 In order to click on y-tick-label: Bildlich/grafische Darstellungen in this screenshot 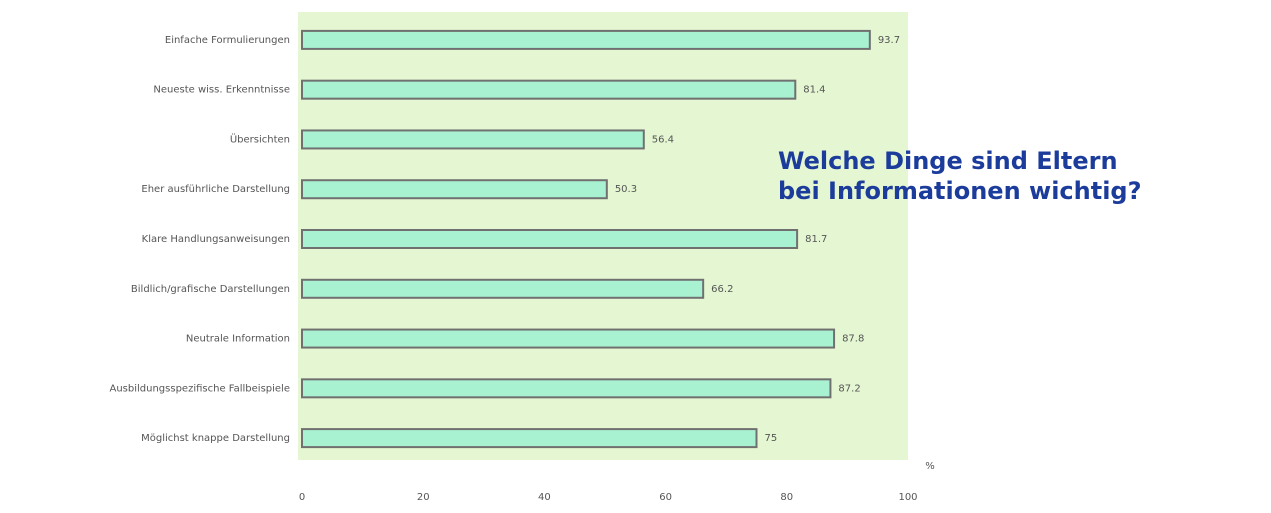, I will do `click(210, 289)`.